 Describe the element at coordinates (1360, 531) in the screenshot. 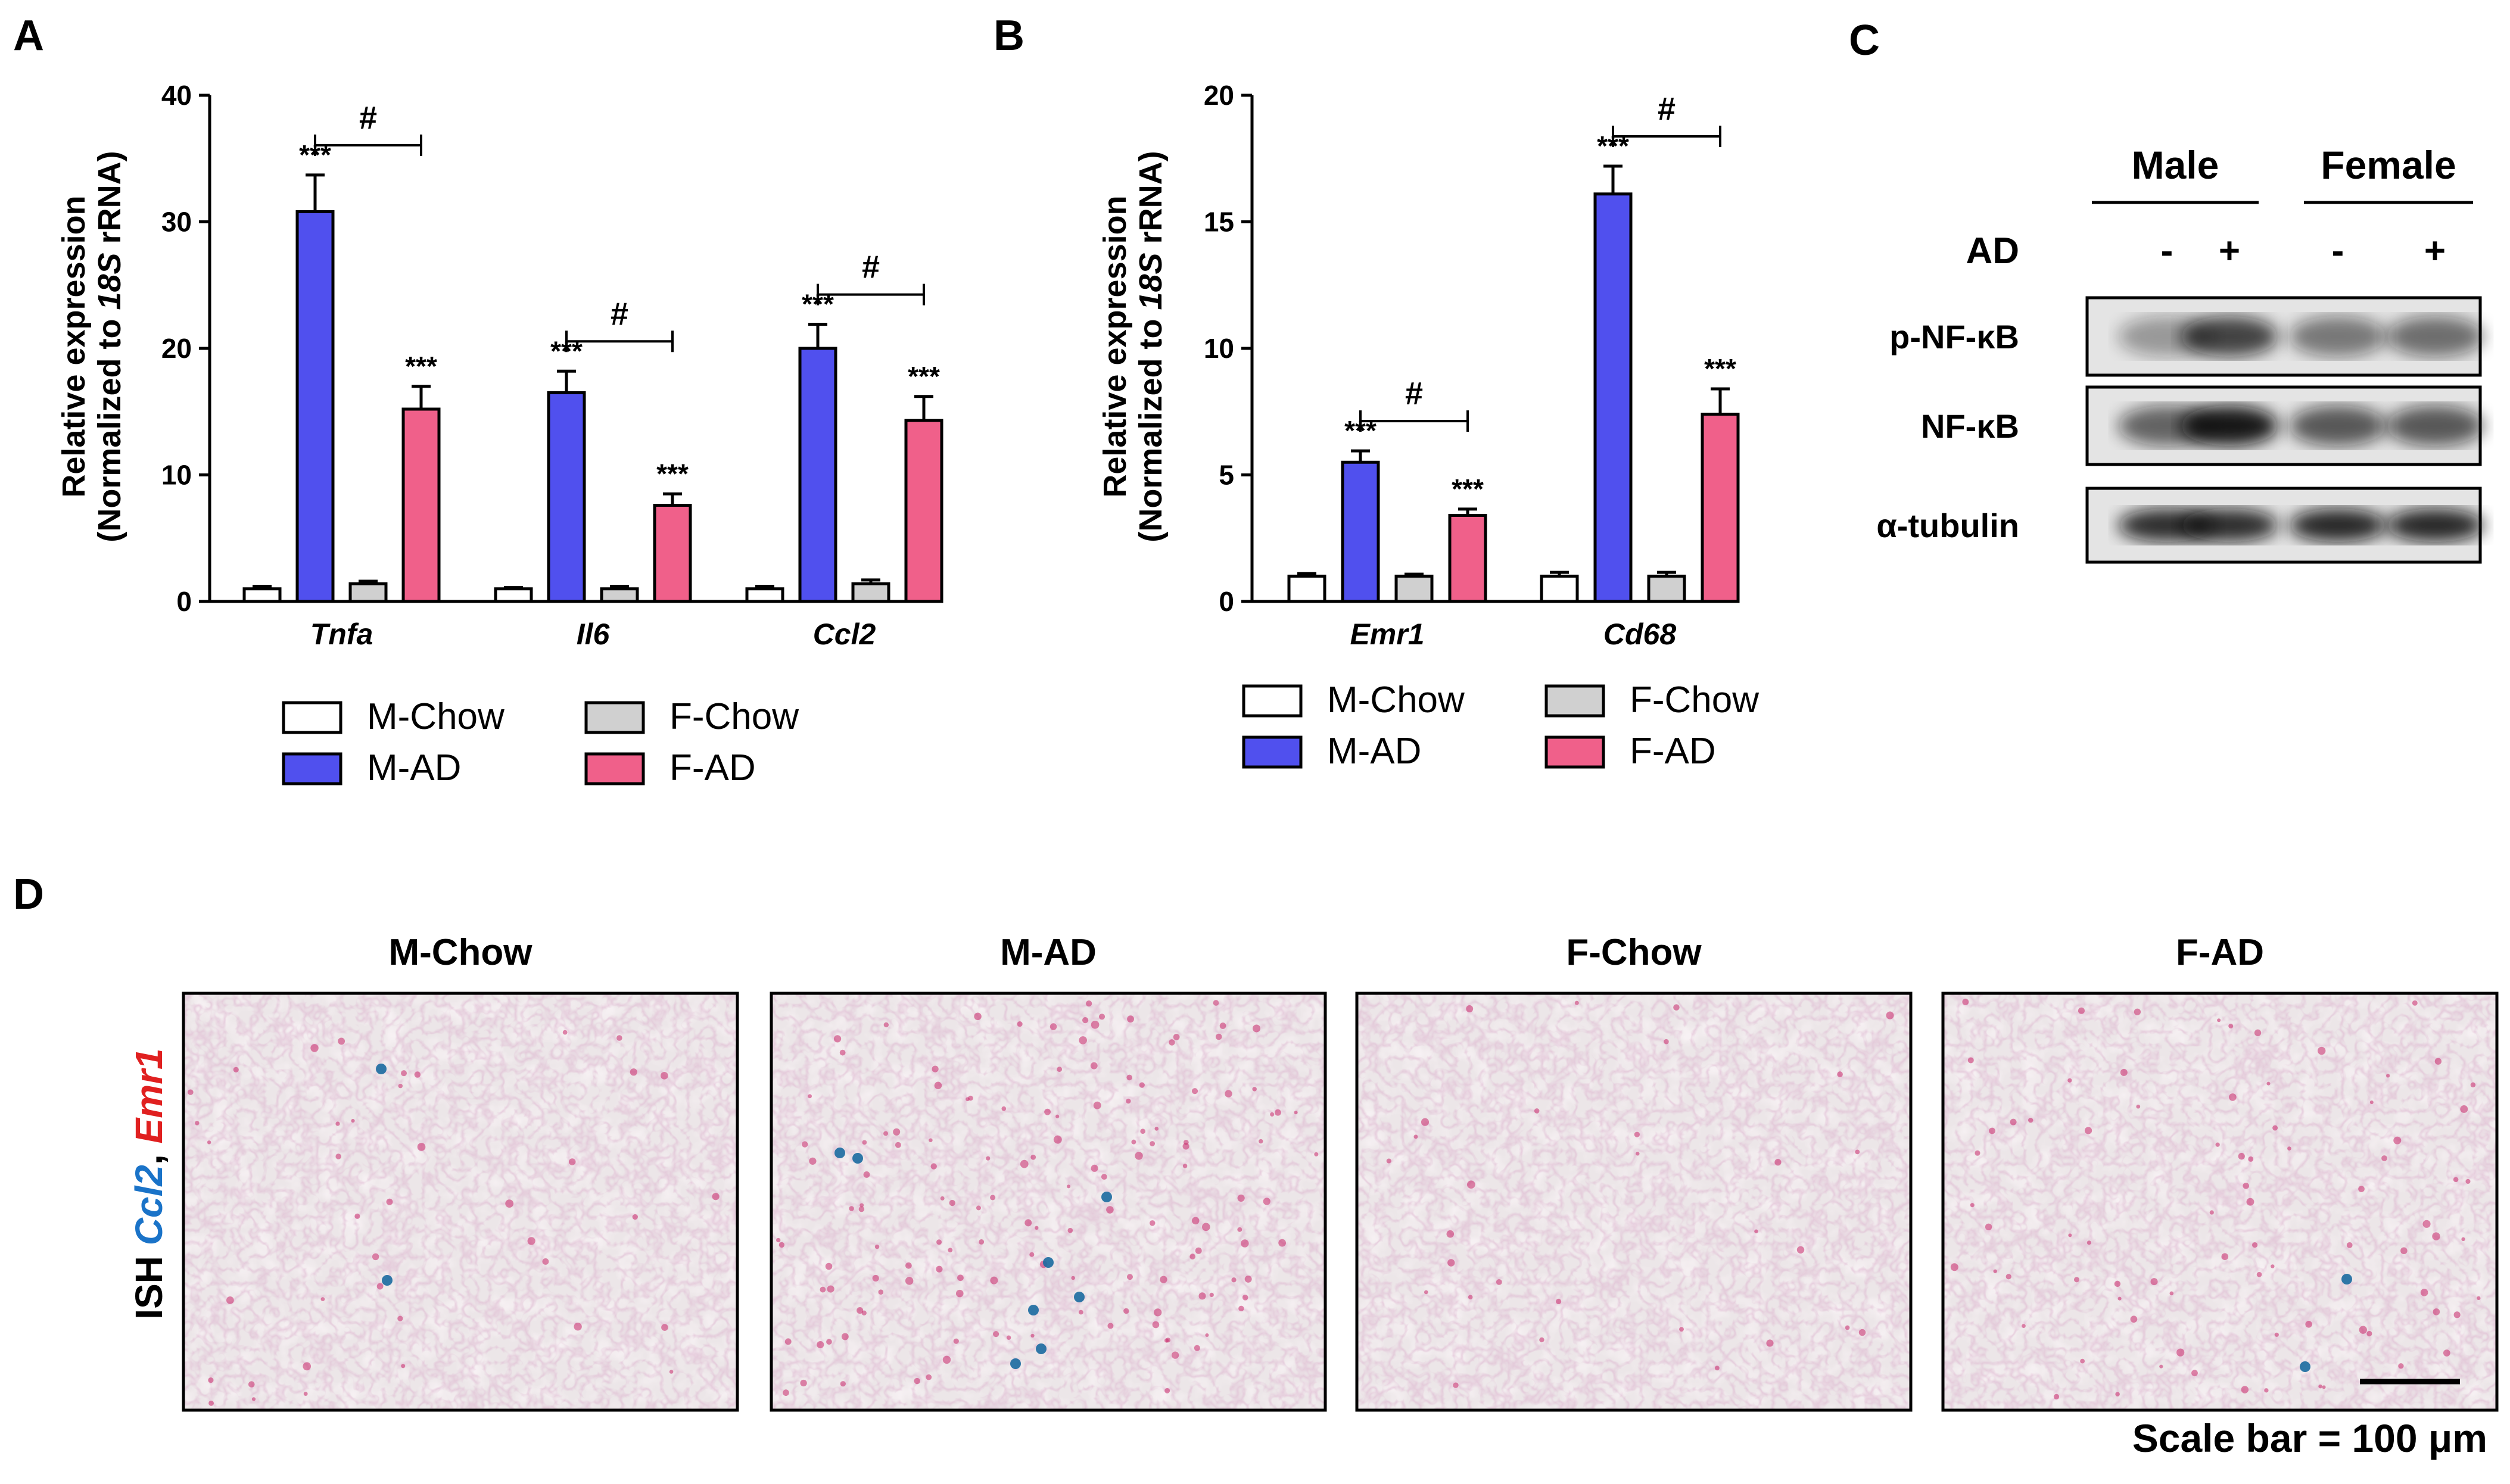

I see `bar-m-ad-emr1` at that location.